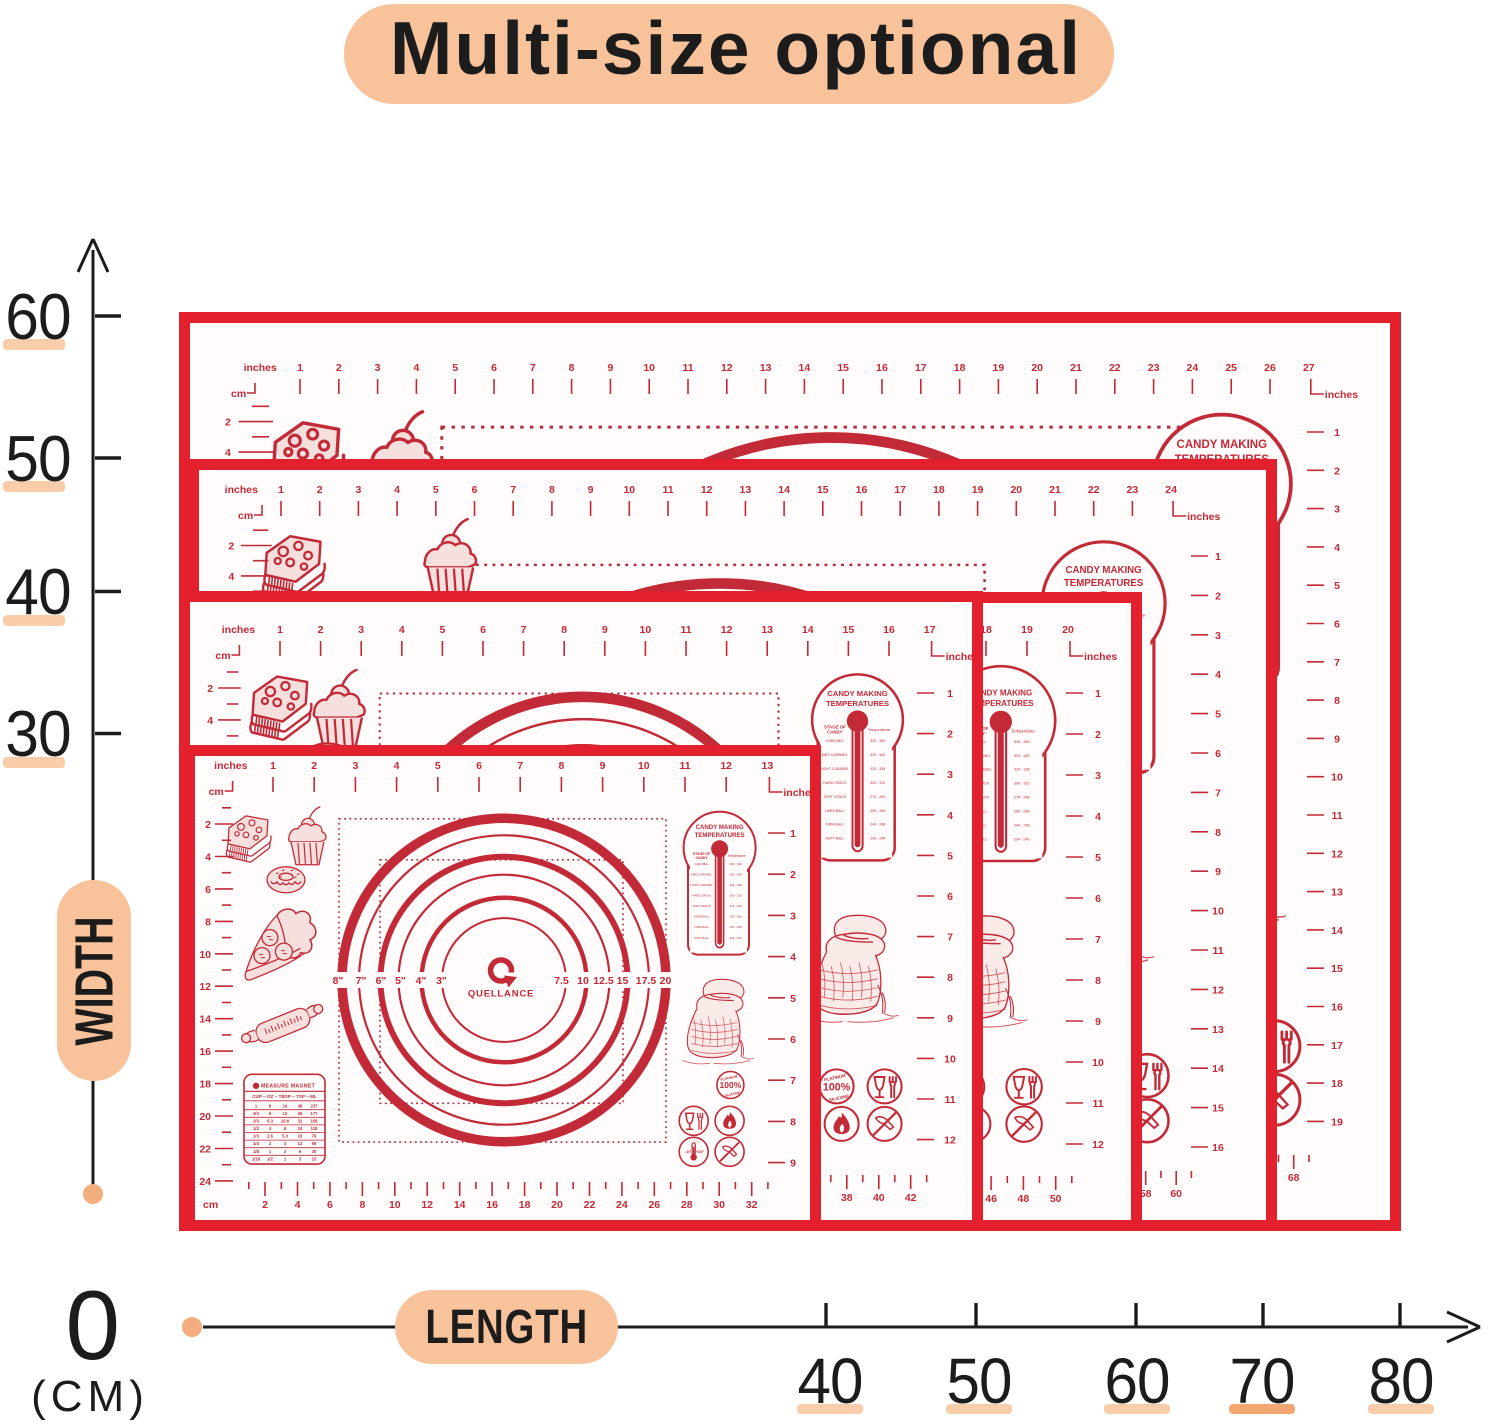 The height and width of the screenshot is (1427, 1489). What do you see at coordinates (314, 1143) in the screenshot?
I see `svg-text: 59` at bounding box center [314, 1143].